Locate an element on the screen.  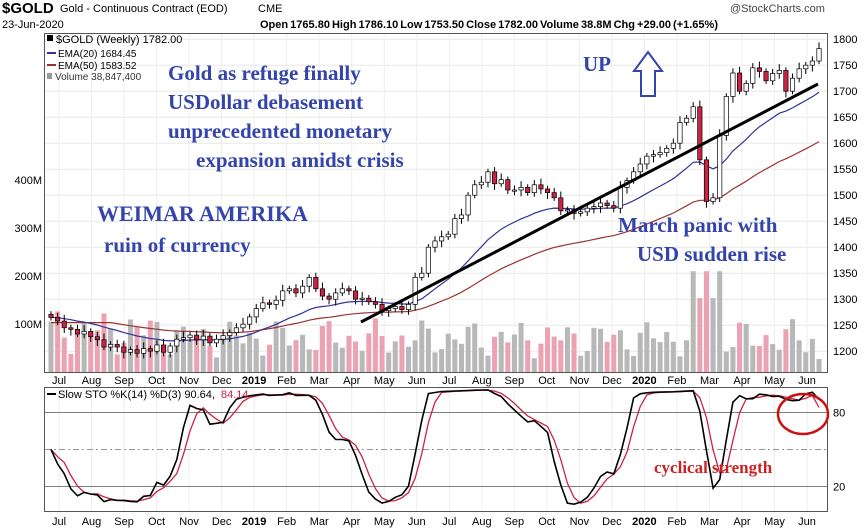
price-tick-label: 1600 is located at coordinates (845, 144).